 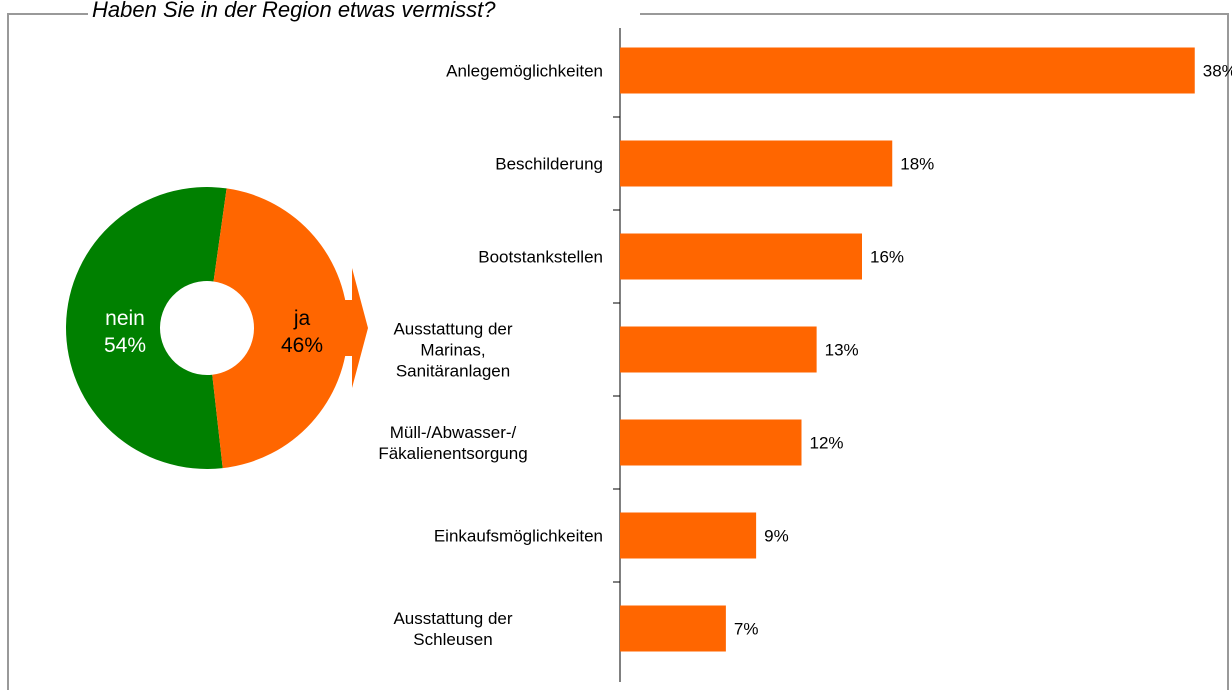 What do you see at coordinates (125, 345) in the screenshot?
I see `slice-value-label: 54%` at bounding box center [125, 345].